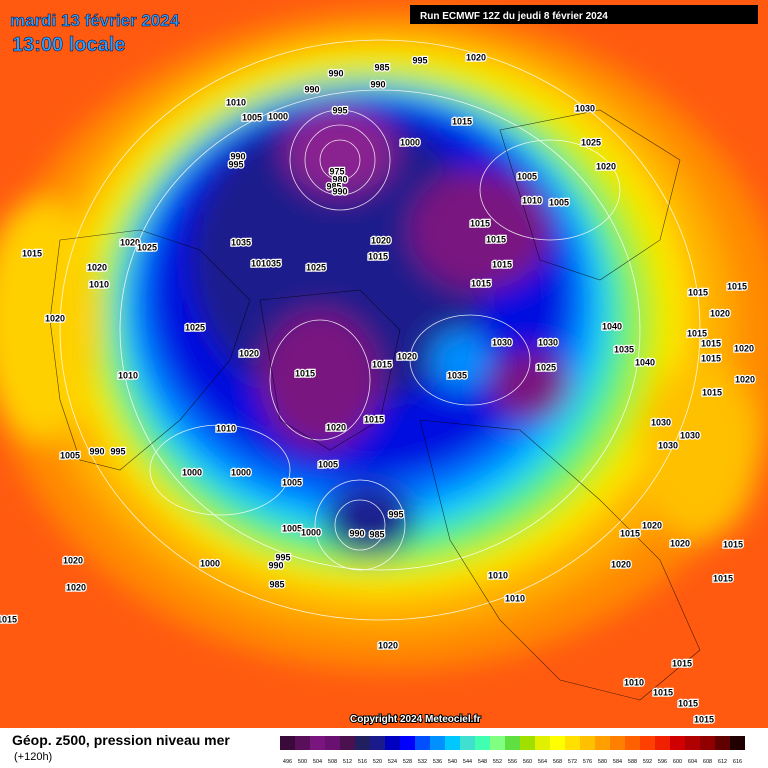  What do you see at coordinates (542, 762) in the screenshot?
I see `scale-label: 564` at bounding box center [542, 762].